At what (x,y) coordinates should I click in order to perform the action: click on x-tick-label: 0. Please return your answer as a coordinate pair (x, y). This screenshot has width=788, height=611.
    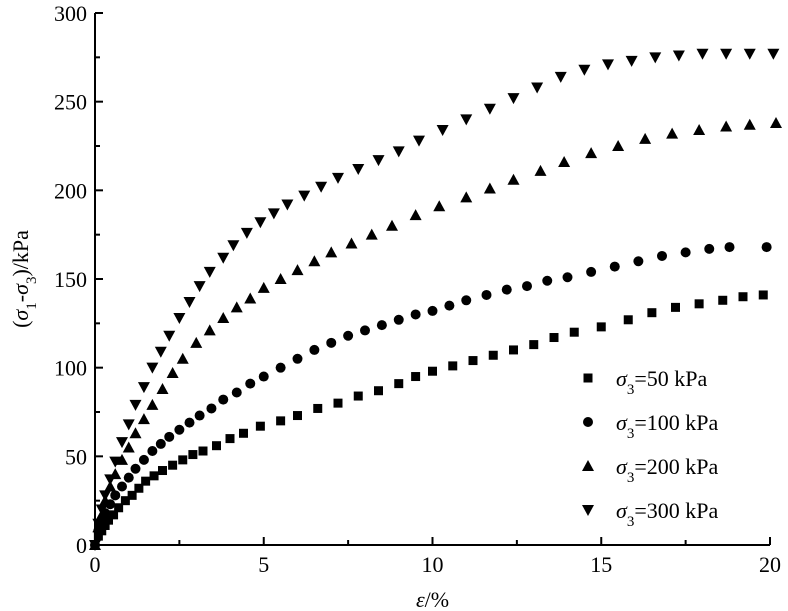
    Looking at the image, I should click on (95, 564).